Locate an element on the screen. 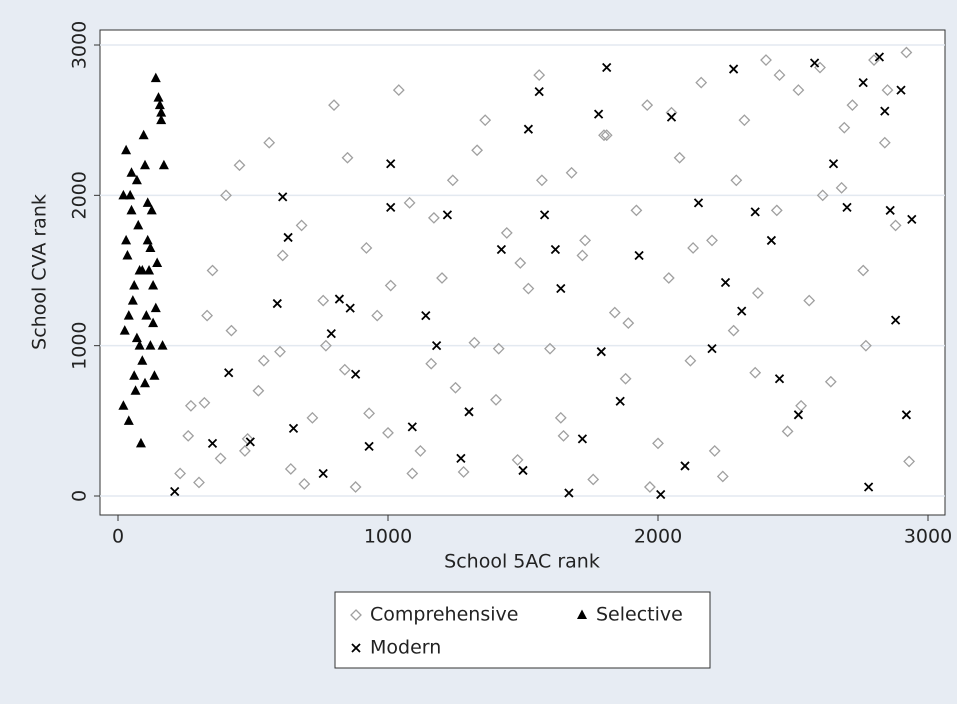 Image resolution: width=957 pixels, height=704 pixels. legend-label: Comprehensive is located at coordinates (444, 615).